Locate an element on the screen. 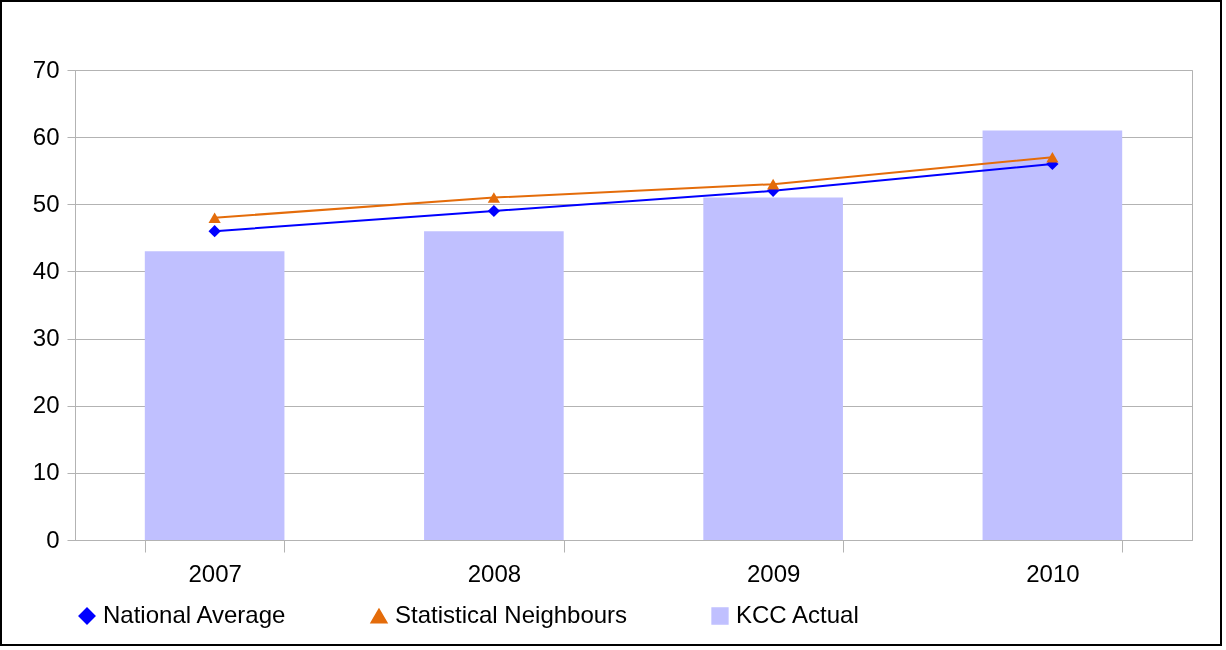 The height and width of the screenshot is (650, 1226). y-tick-label: 20 is located at coordinates (46, 405).